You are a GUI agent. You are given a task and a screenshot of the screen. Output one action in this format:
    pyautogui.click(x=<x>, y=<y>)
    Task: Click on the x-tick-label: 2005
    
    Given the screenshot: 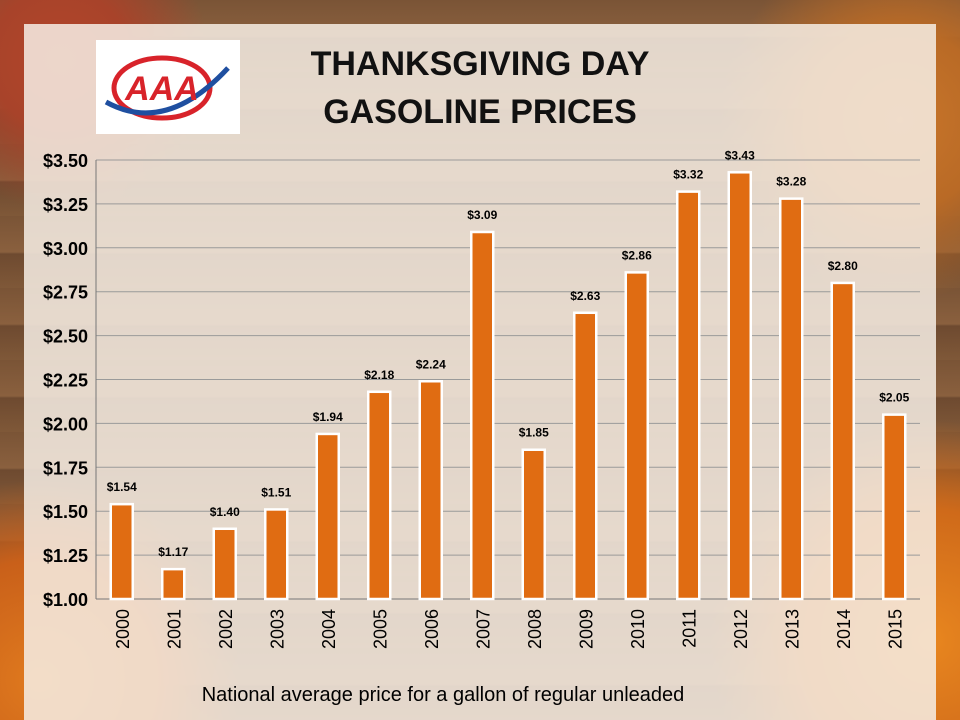 What is the action you would take?
    pyautogui.click(x=380, y=629)
    